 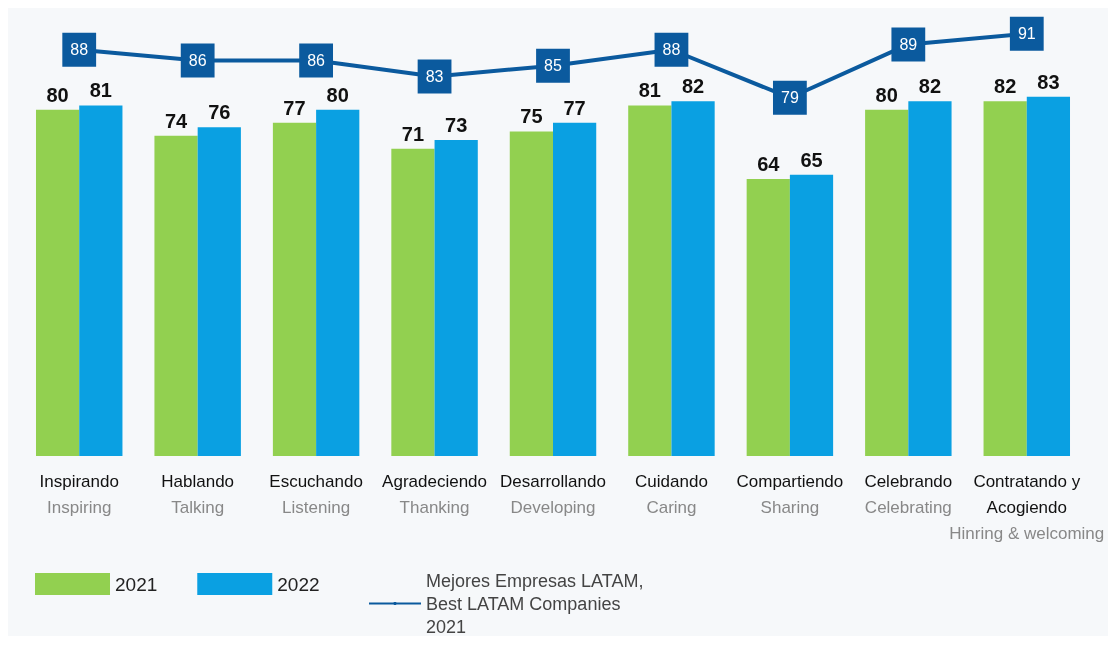 I want to click on data-label: 79, so click(x=789, y=98).